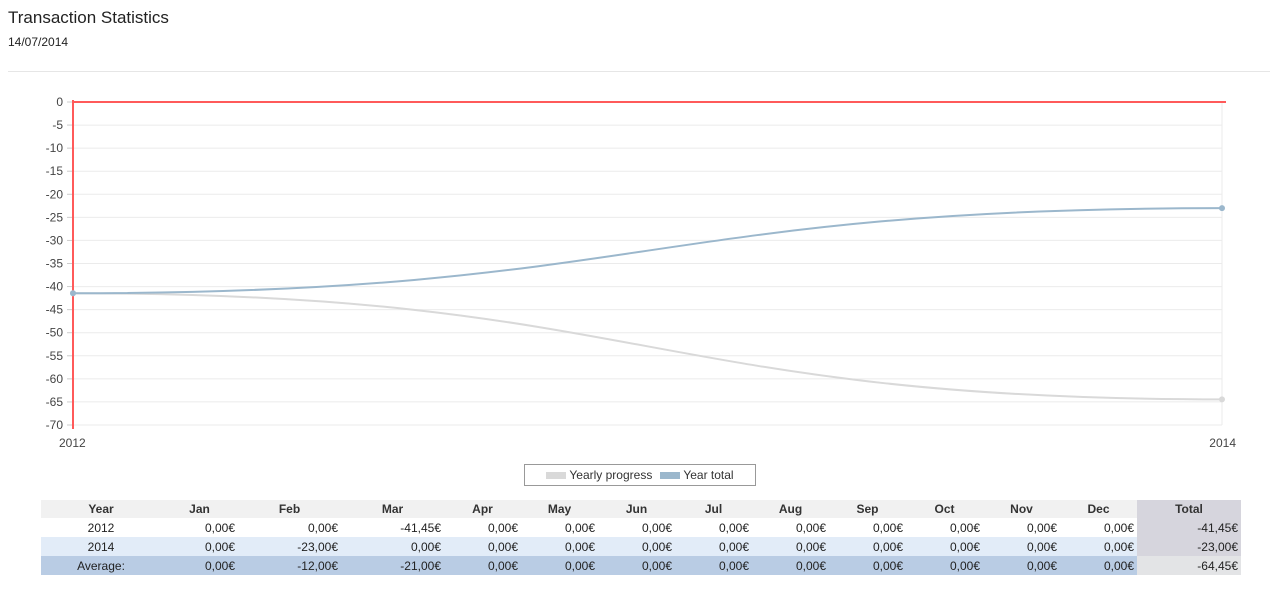  What do you see at coordinates (790, 509) in the screenshot?
I see `column-header-aug: Aug` at bounding box center [790, 509].